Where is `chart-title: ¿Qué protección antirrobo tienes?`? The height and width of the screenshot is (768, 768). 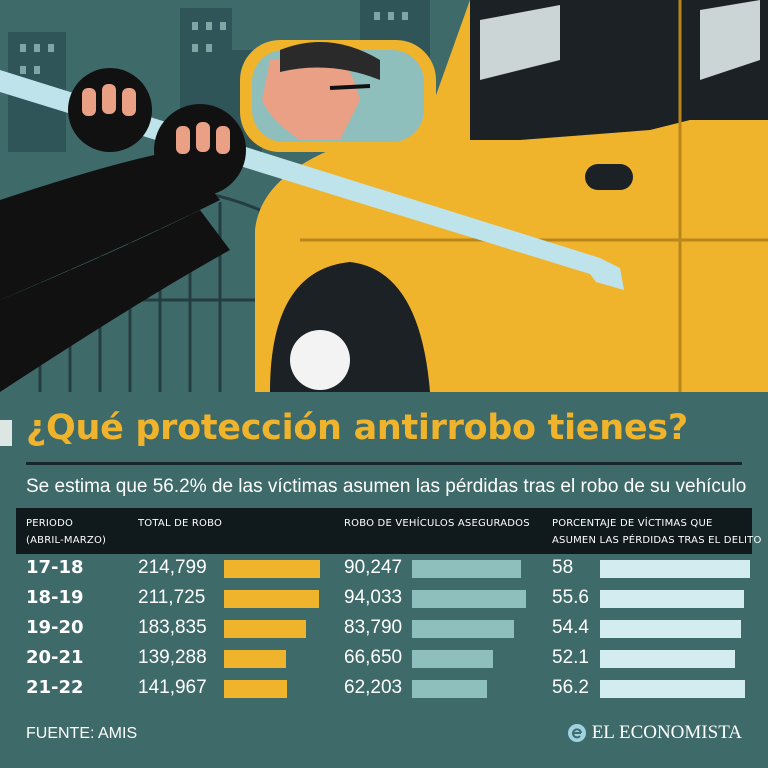 chart-title: ¿Qué protección antirrobo tienes? is located at coordinates (357, 428).